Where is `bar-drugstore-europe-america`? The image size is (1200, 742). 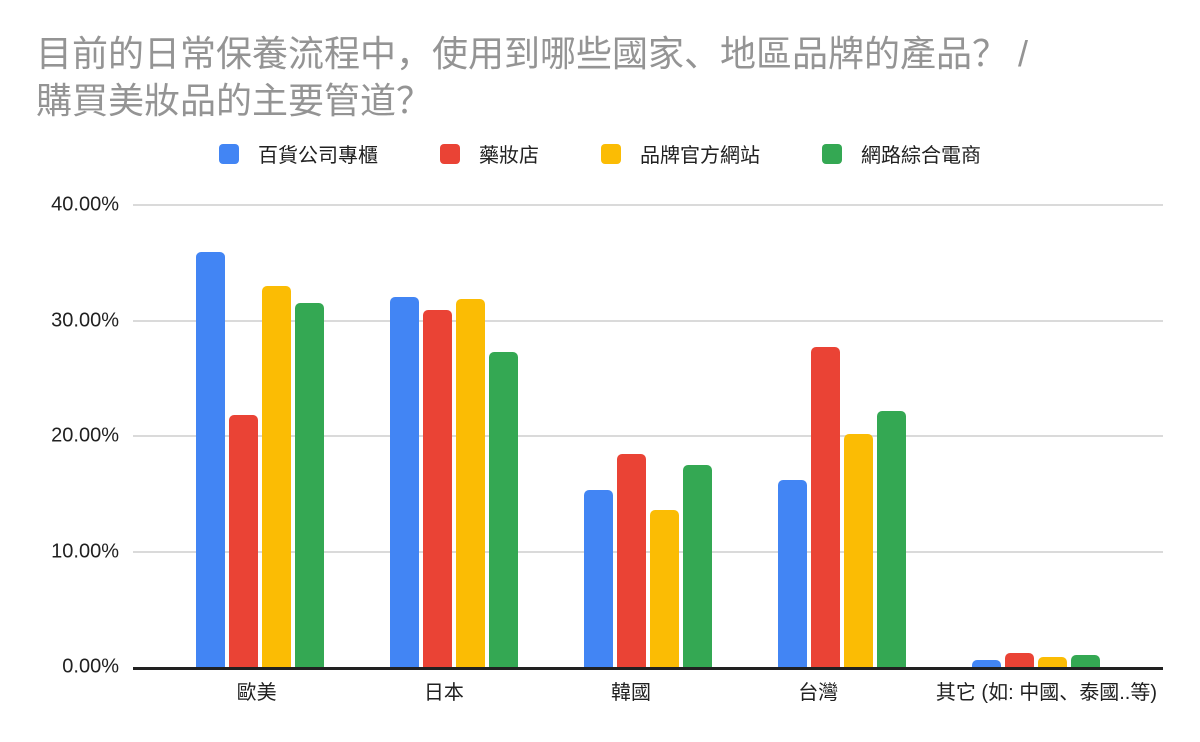 bar-drugstore-europe-america is located at coordinates (243, 541).